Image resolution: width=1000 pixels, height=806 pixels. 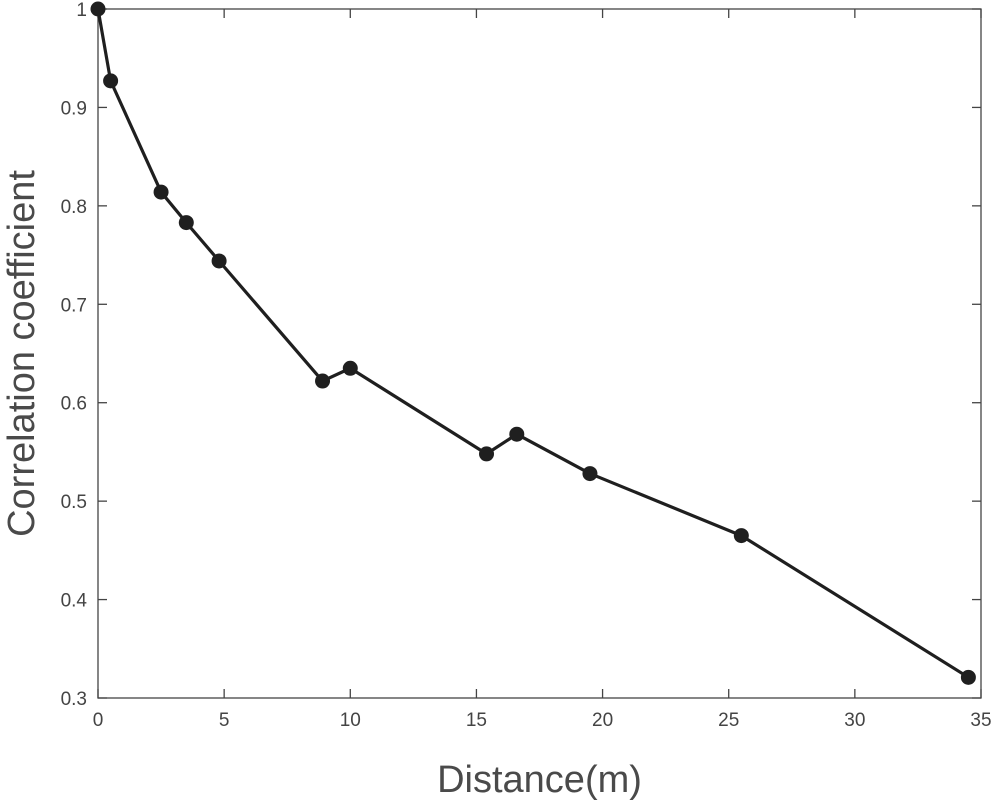 I want to click on x-tick-label: 0, so click(x=98, y=720).